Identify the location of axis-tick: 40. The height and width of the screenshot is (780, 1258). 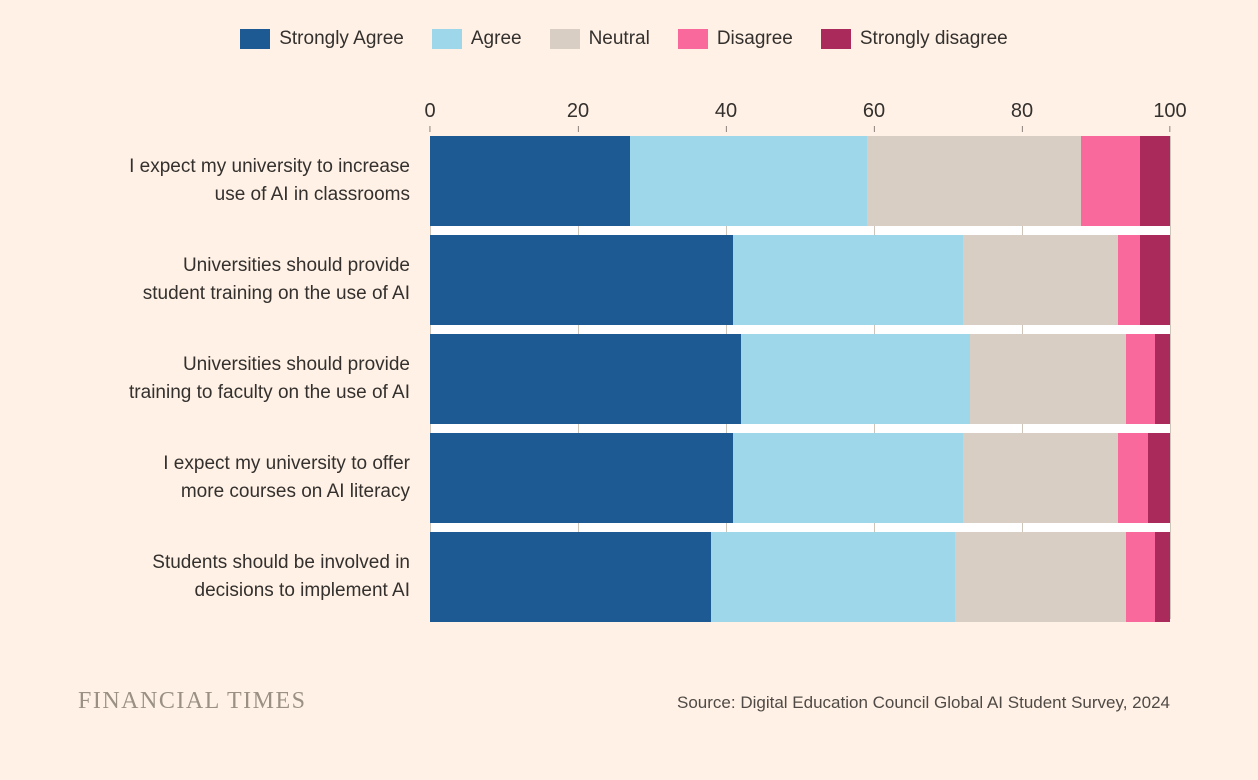
(726, 116).